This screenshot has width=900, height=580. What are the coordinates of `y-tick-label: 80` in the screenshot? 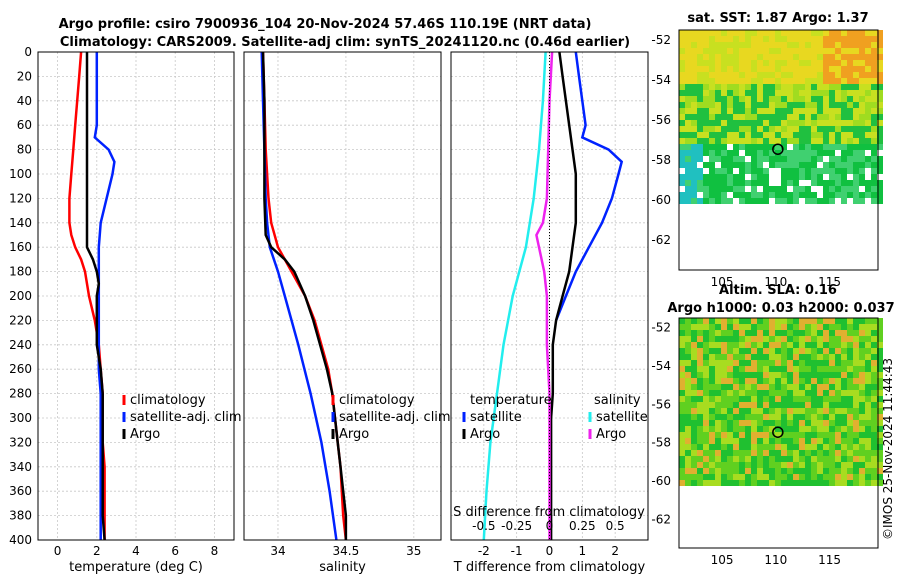 It's located at (24, 150).